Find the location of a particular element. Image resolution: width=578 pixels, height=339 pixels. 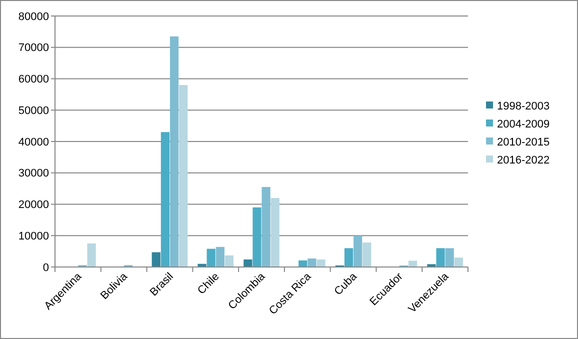

legend-label: 2004-2009 is located at coordinates (523, 124).